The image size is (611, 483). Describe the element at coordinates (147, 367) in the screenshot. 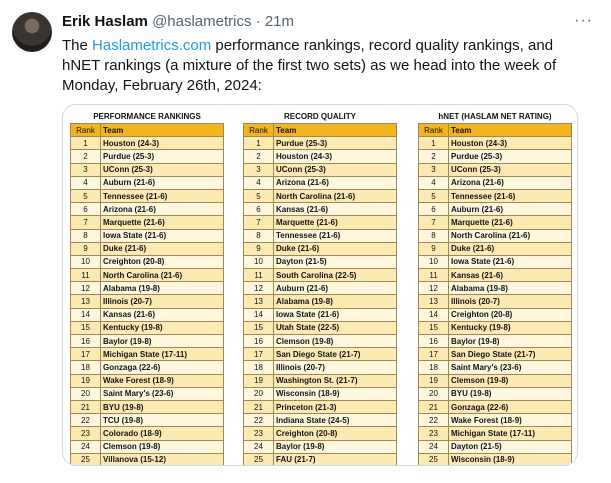

I see `table-row: 18 Gonzaga (22-6)` at that location.